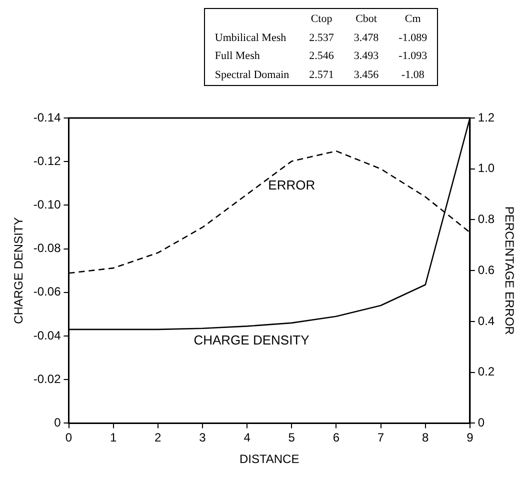 This screenshot has height=481, width=532. What do you see at coordinates (292, 184) in the screenshot?
I see `series-label: ERROR` at bounding box center [292, 184].